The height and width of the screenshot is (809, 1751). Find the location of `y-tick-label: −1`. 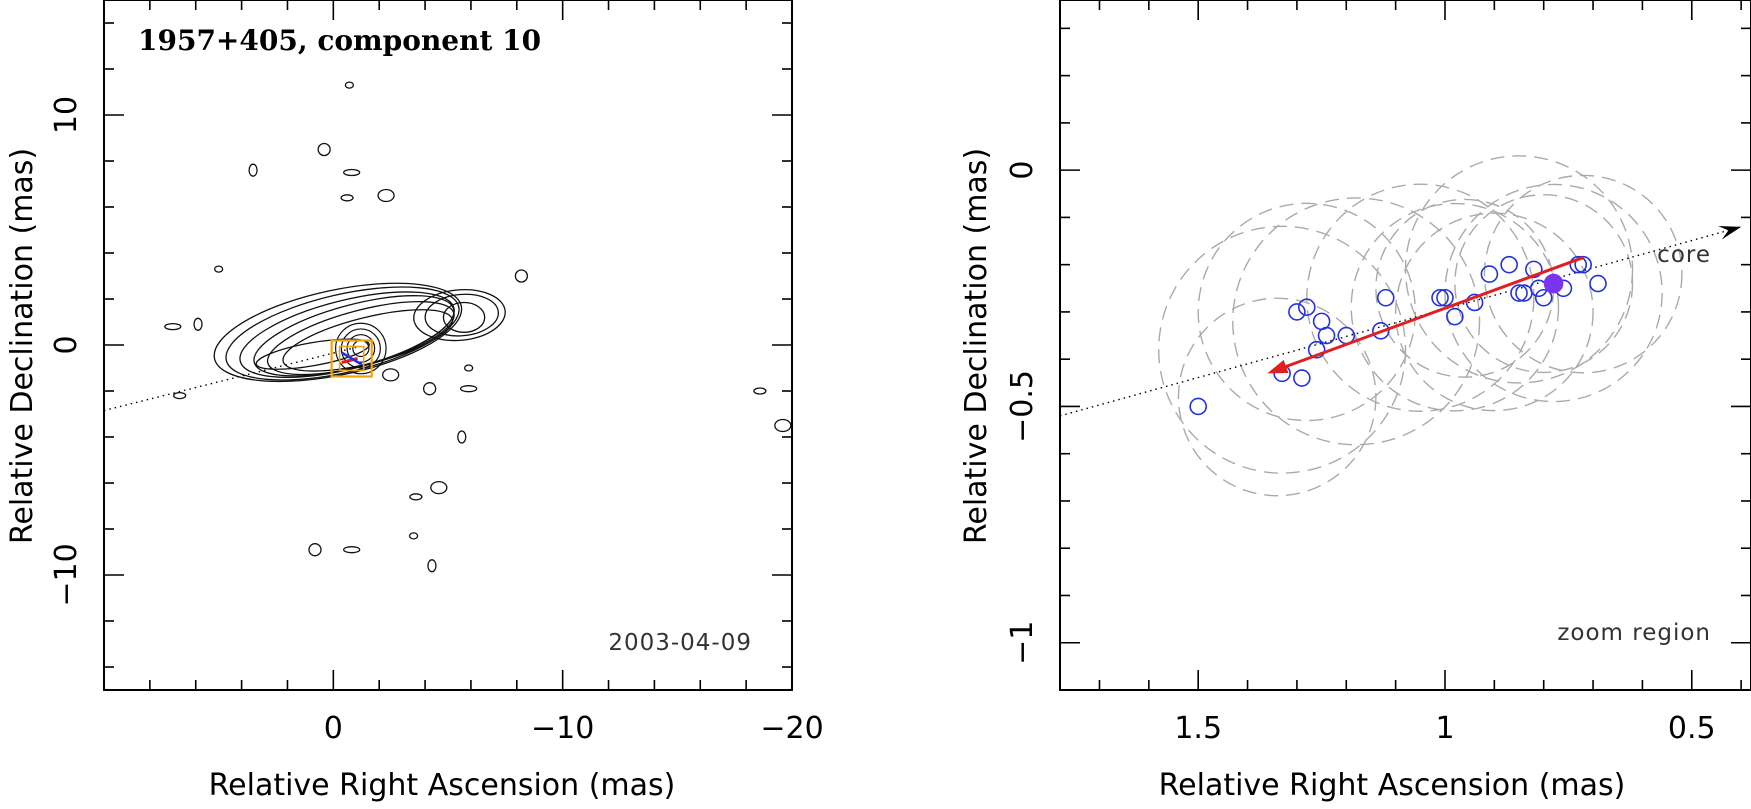

y-tick-label: −1 is located at coordinates (1022, 643).